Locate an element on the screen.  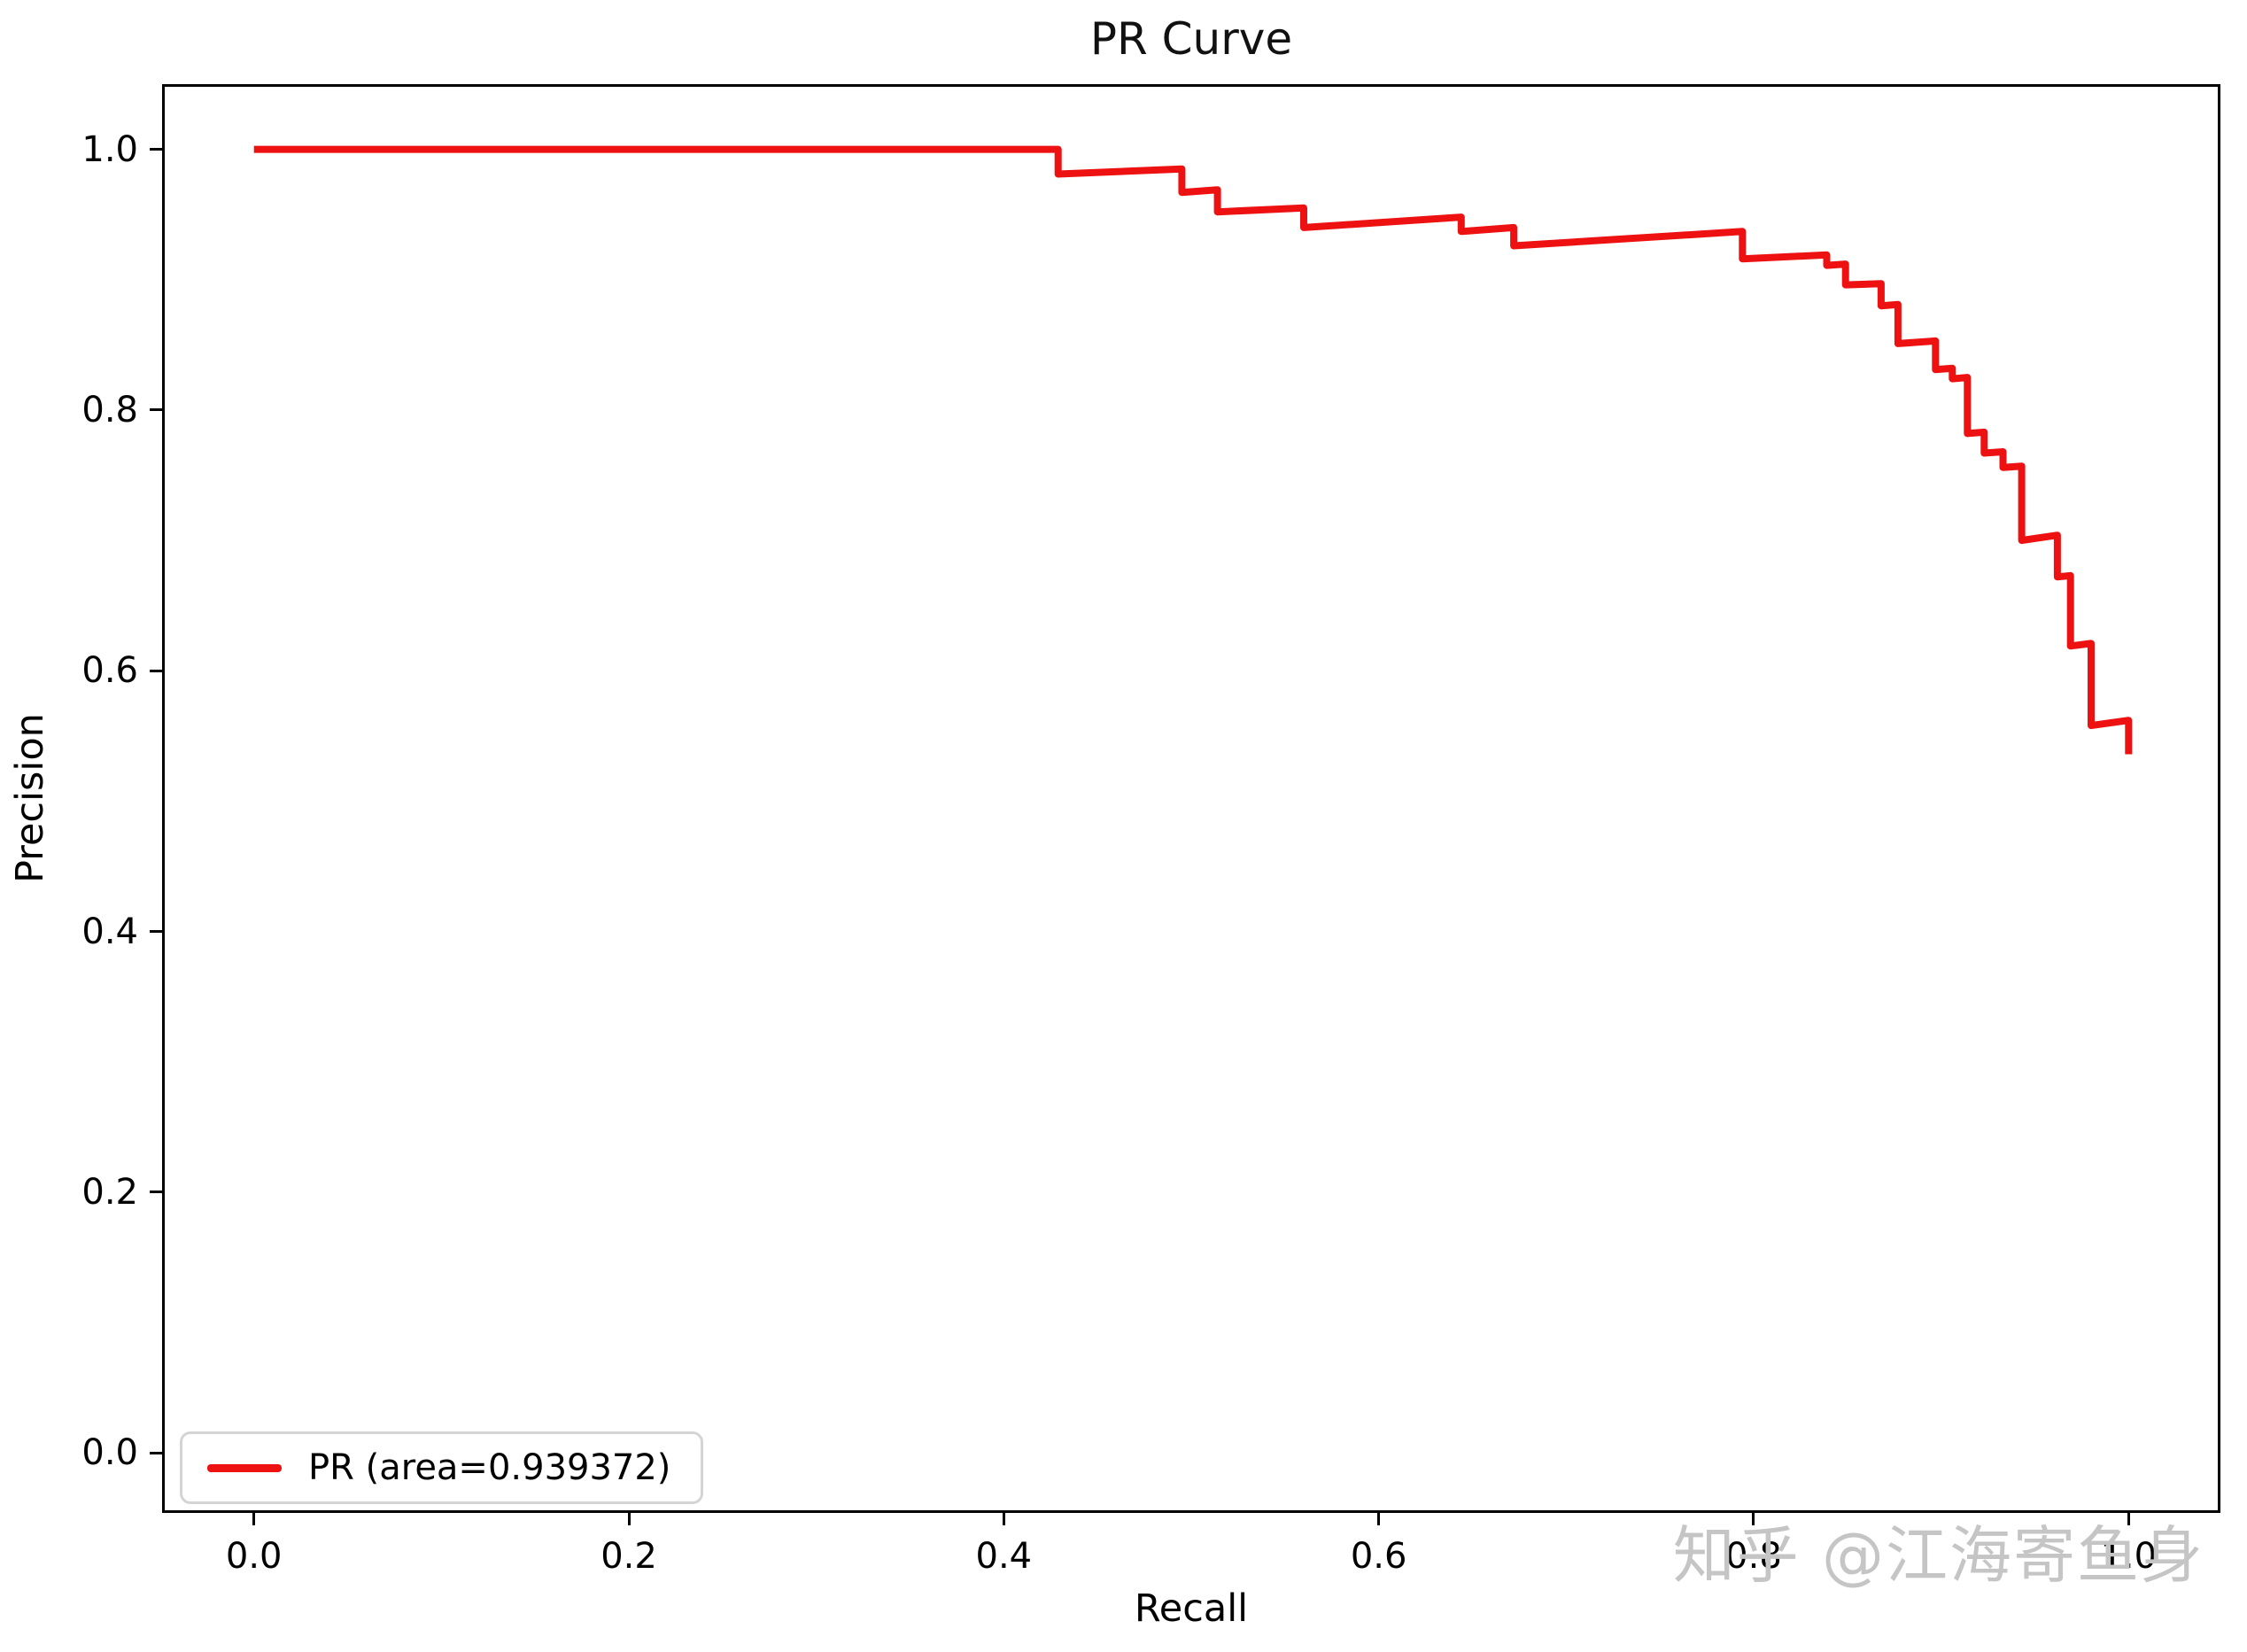
legend: PR (area=0.939372) is located at coordinates (442, 1467).